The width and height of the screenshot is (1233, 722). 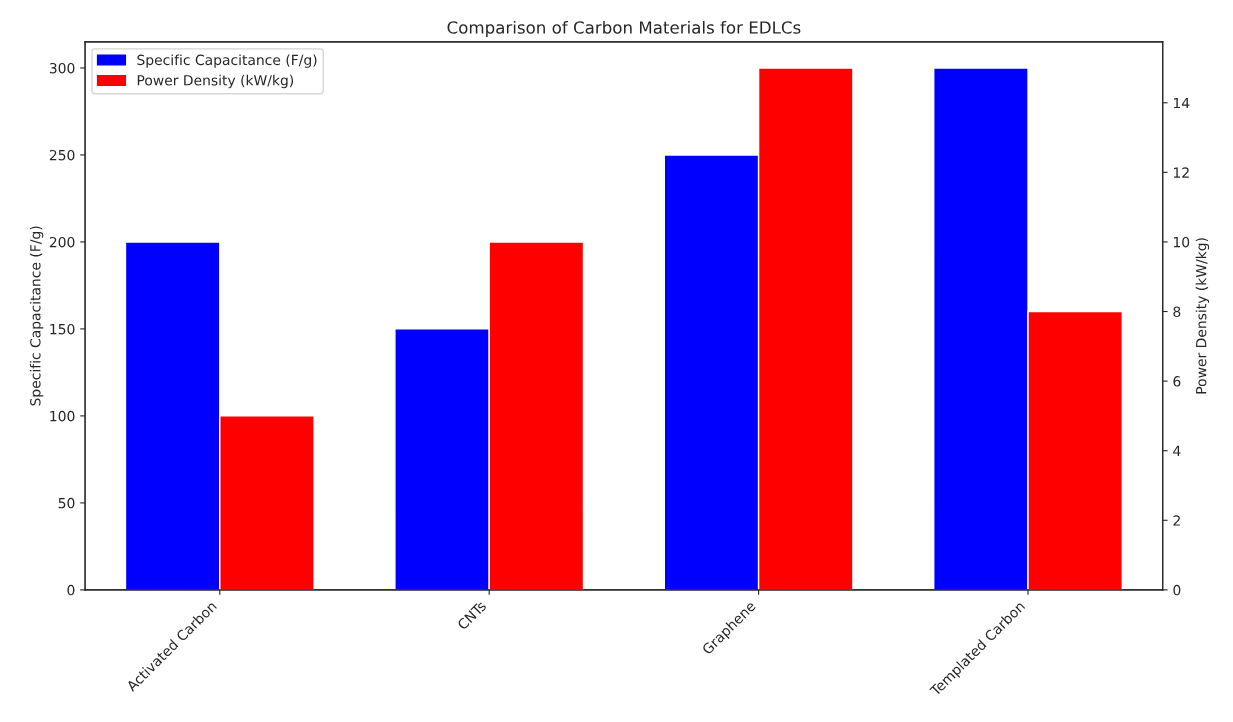 I want to click on legend-label: Specific Capacitance (F/g), so click(x=227, y=61).